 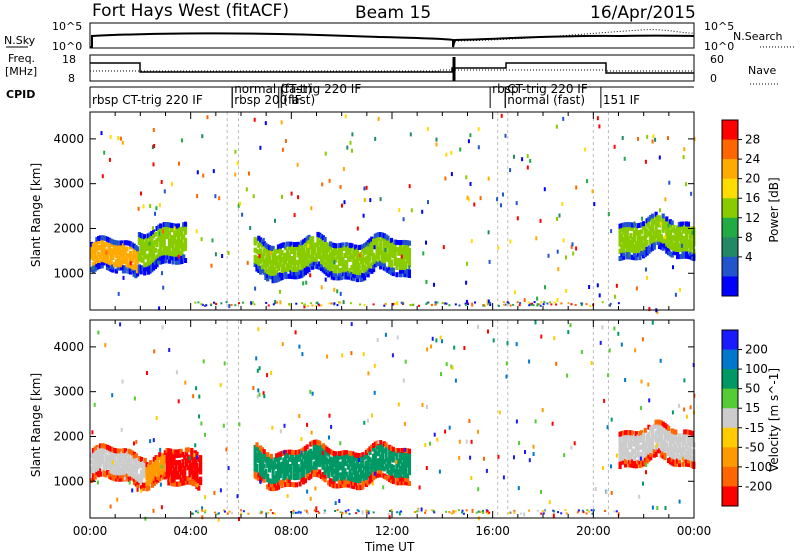 What do you see at coordinates (68, 436) in the screenshot?
I see `y-tick-label: 2000` at bounding box center [68, 436].